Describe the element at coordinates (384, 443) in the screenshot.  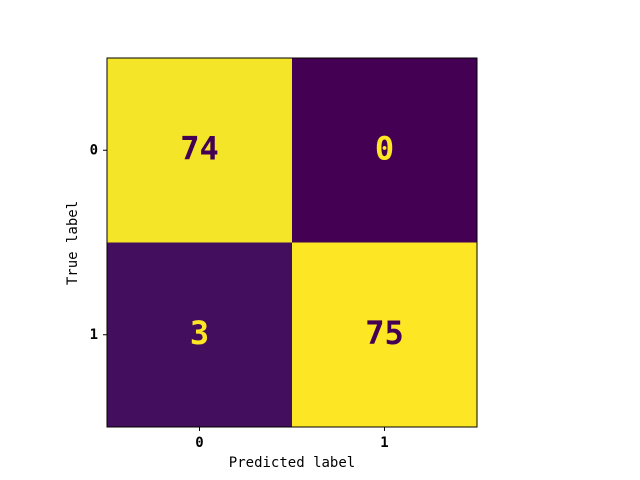
I see `x-tick-label: 1` at that location.